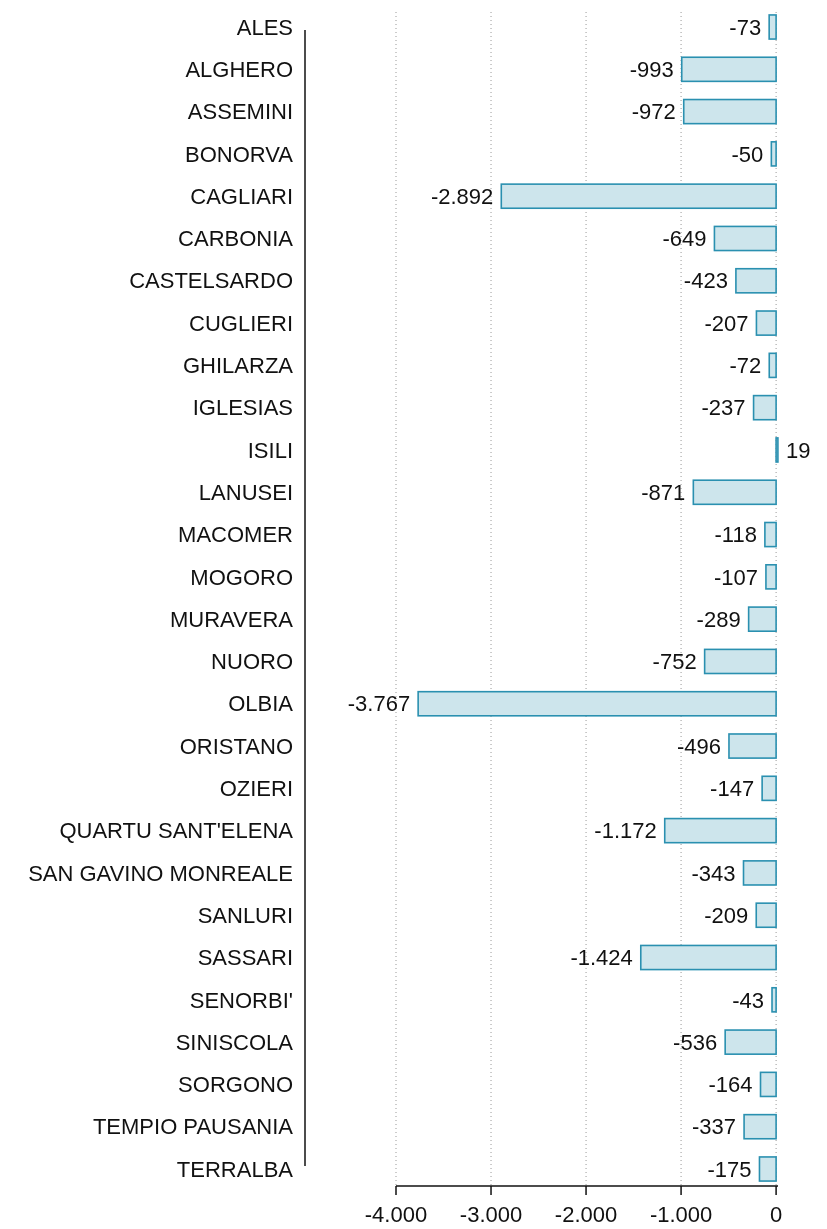  I want to click on y-tick-label: SAN GAVINO MONREALE, so click(160, 873).